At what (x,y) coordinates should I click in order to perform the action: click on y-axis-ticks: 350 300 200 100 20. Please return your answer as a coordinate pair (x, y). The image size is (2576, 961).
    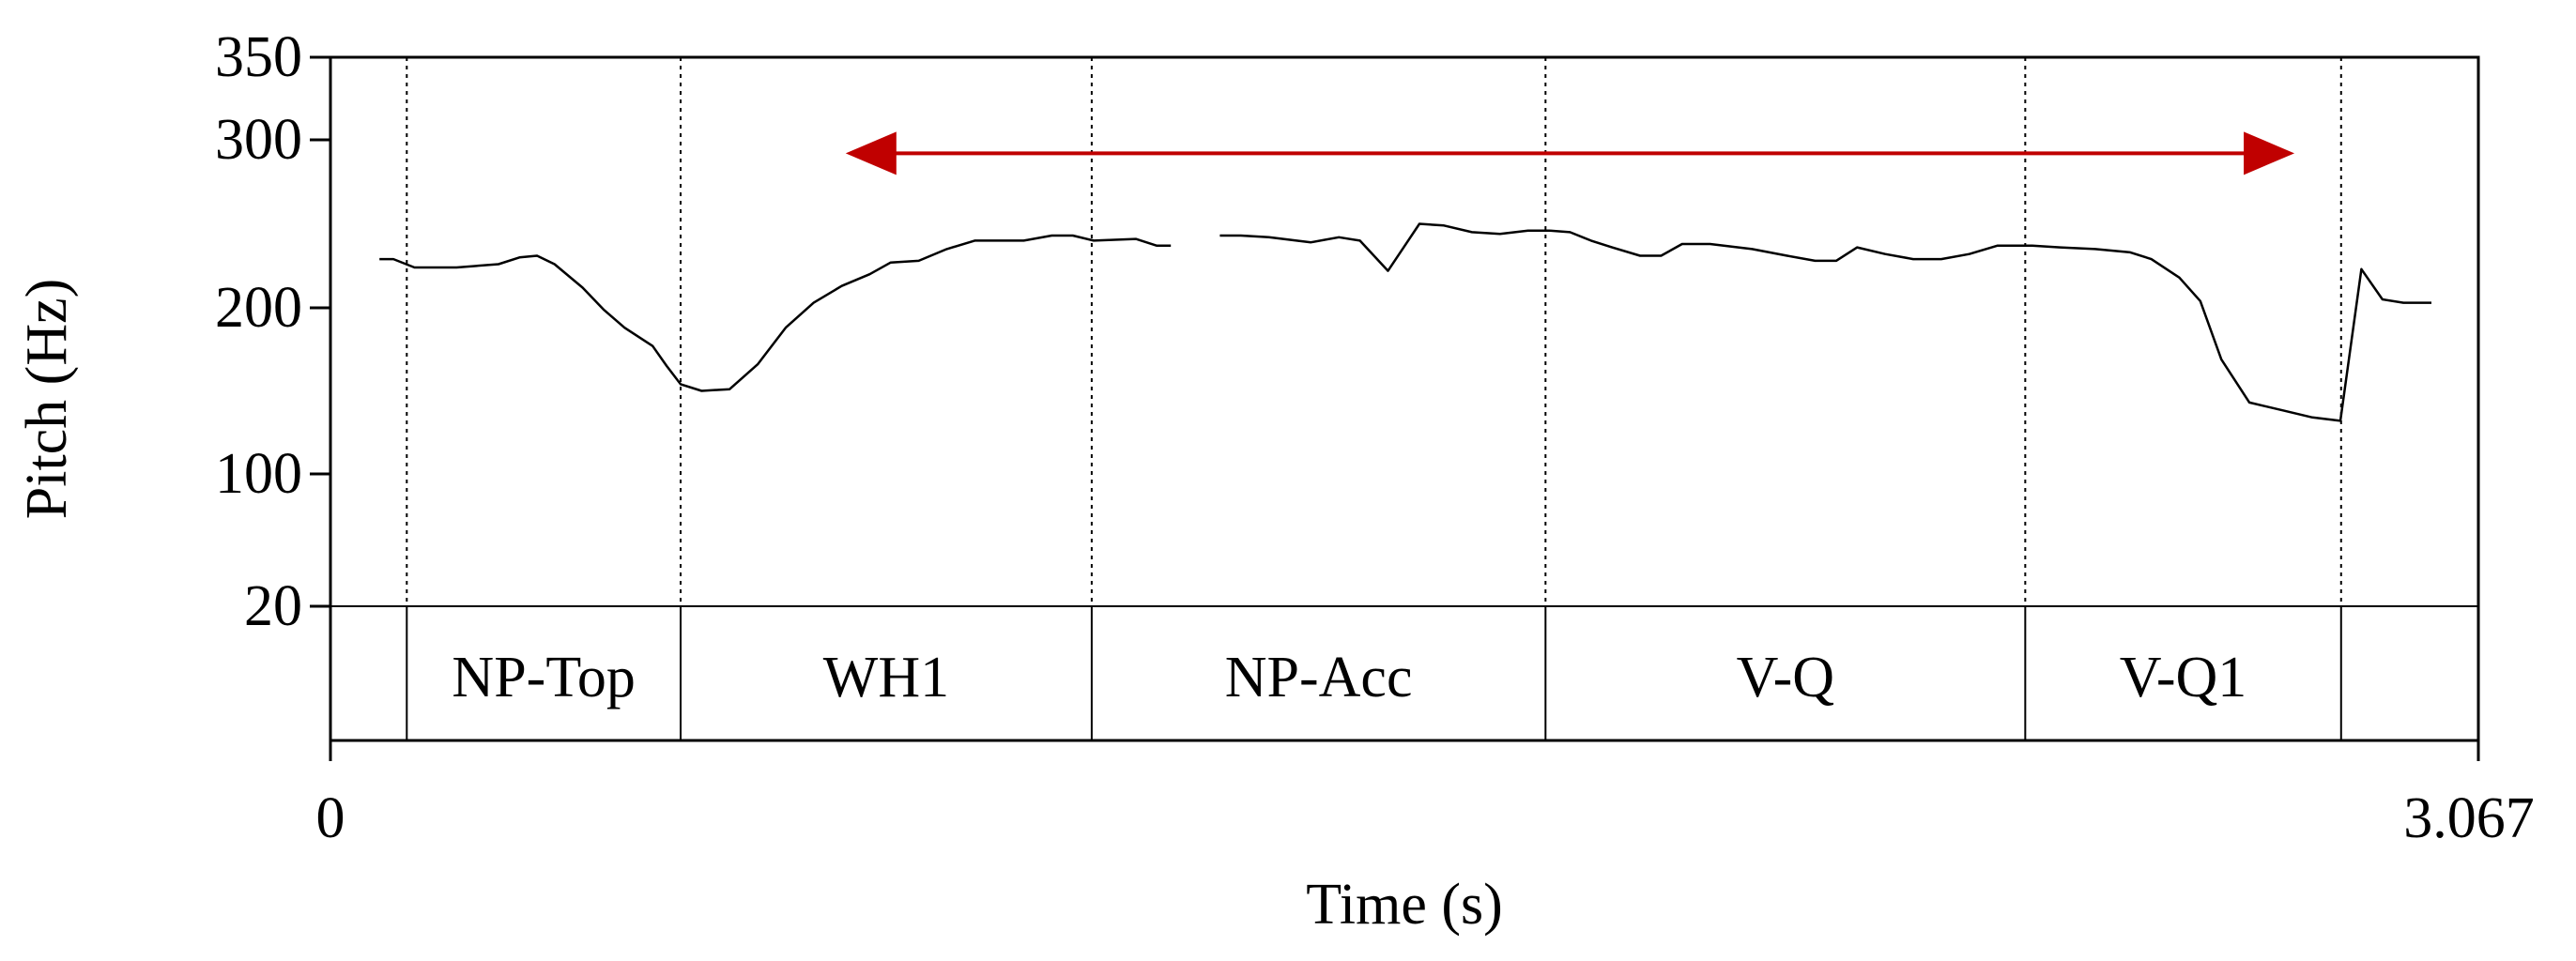
    Looking at the image, I should click on (273, 331).